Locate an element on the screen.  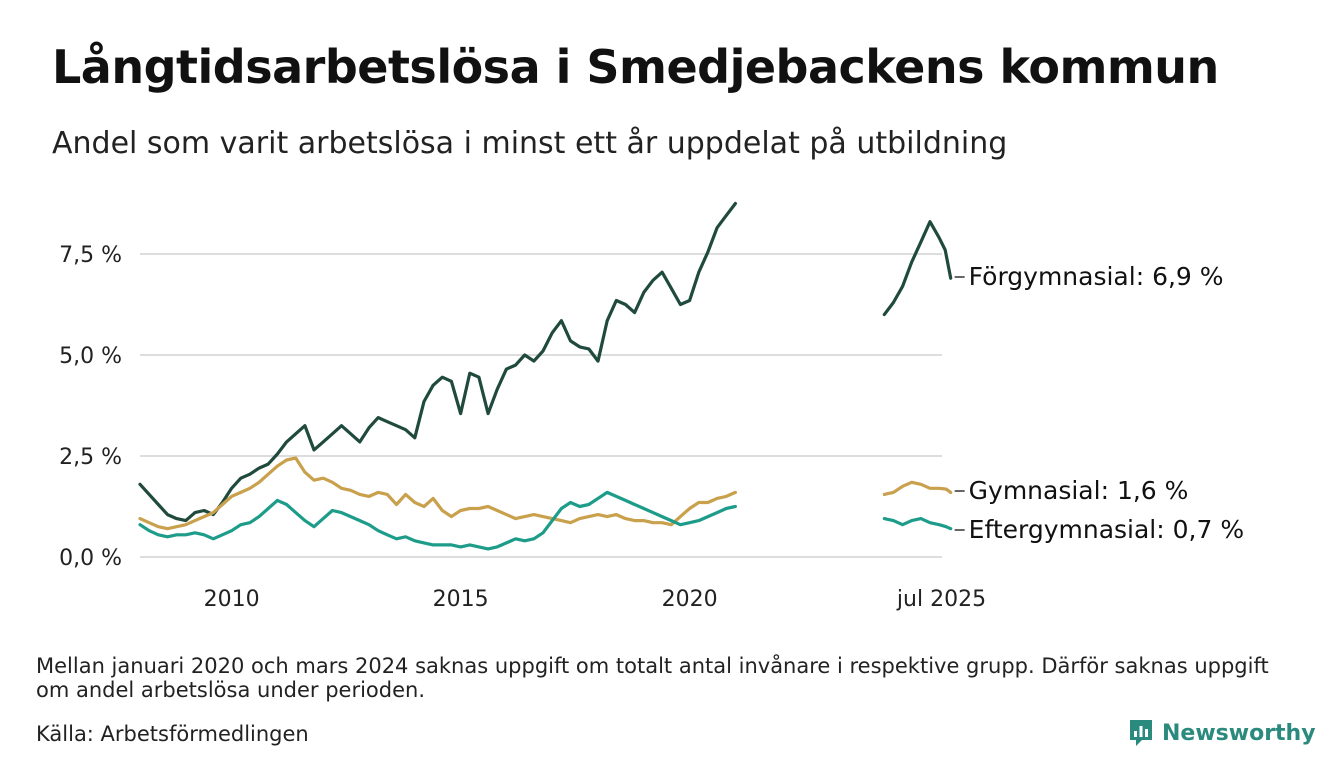
brand-logo: Newsworthy is located at coordinates (1222, 733).